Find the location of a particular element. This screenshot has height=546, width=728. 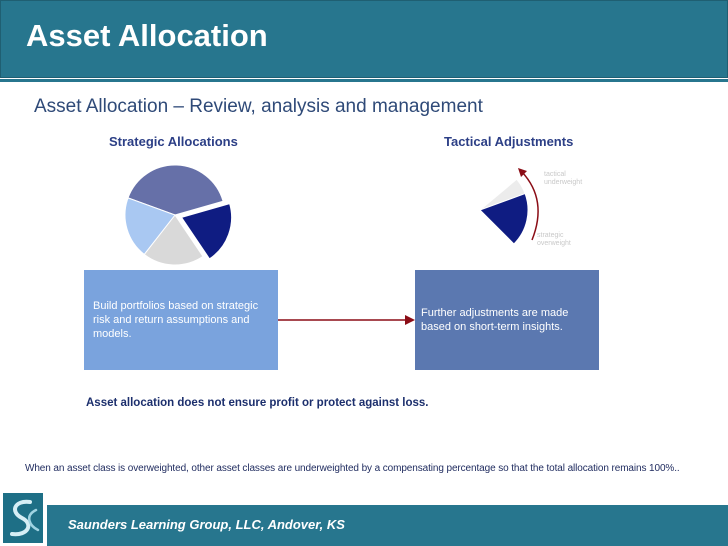

right-arrow-icon is located at coordinates (346, 320).